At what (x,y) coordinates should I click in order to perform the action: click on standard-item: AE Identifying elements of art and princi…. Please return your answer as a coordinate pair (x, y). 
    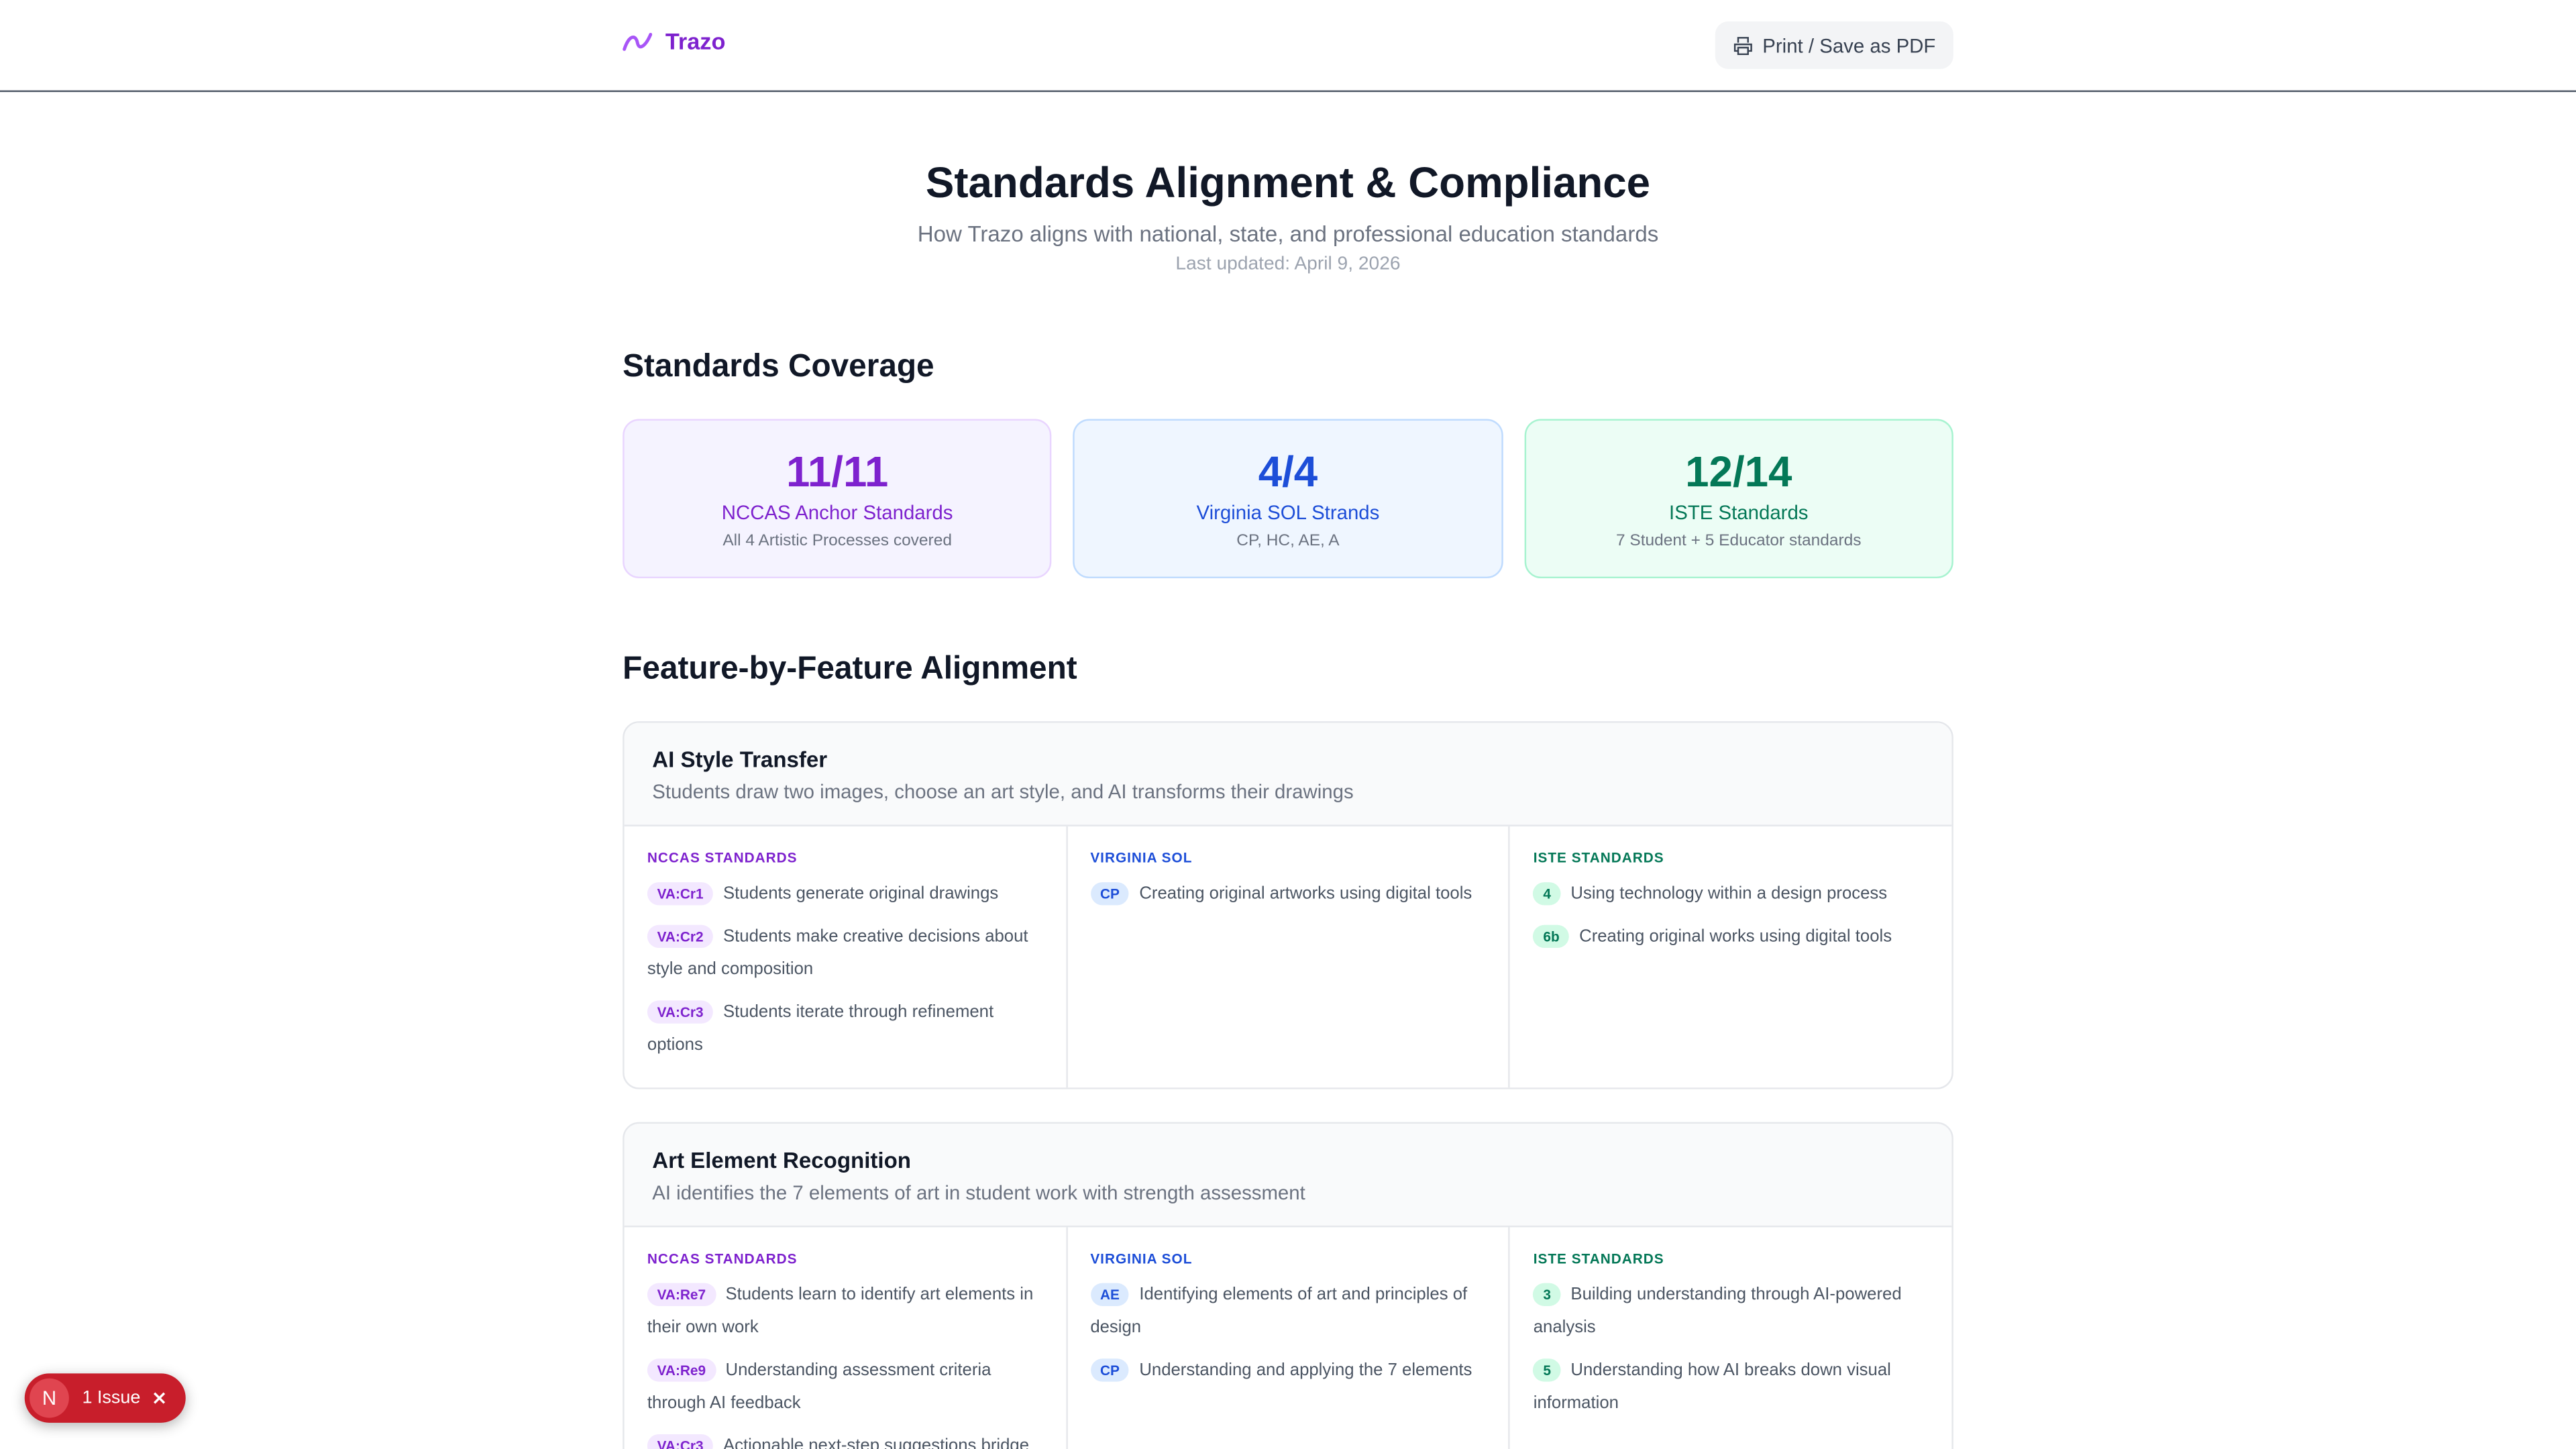
    Looking at the image, I should click on (1287, 1311).